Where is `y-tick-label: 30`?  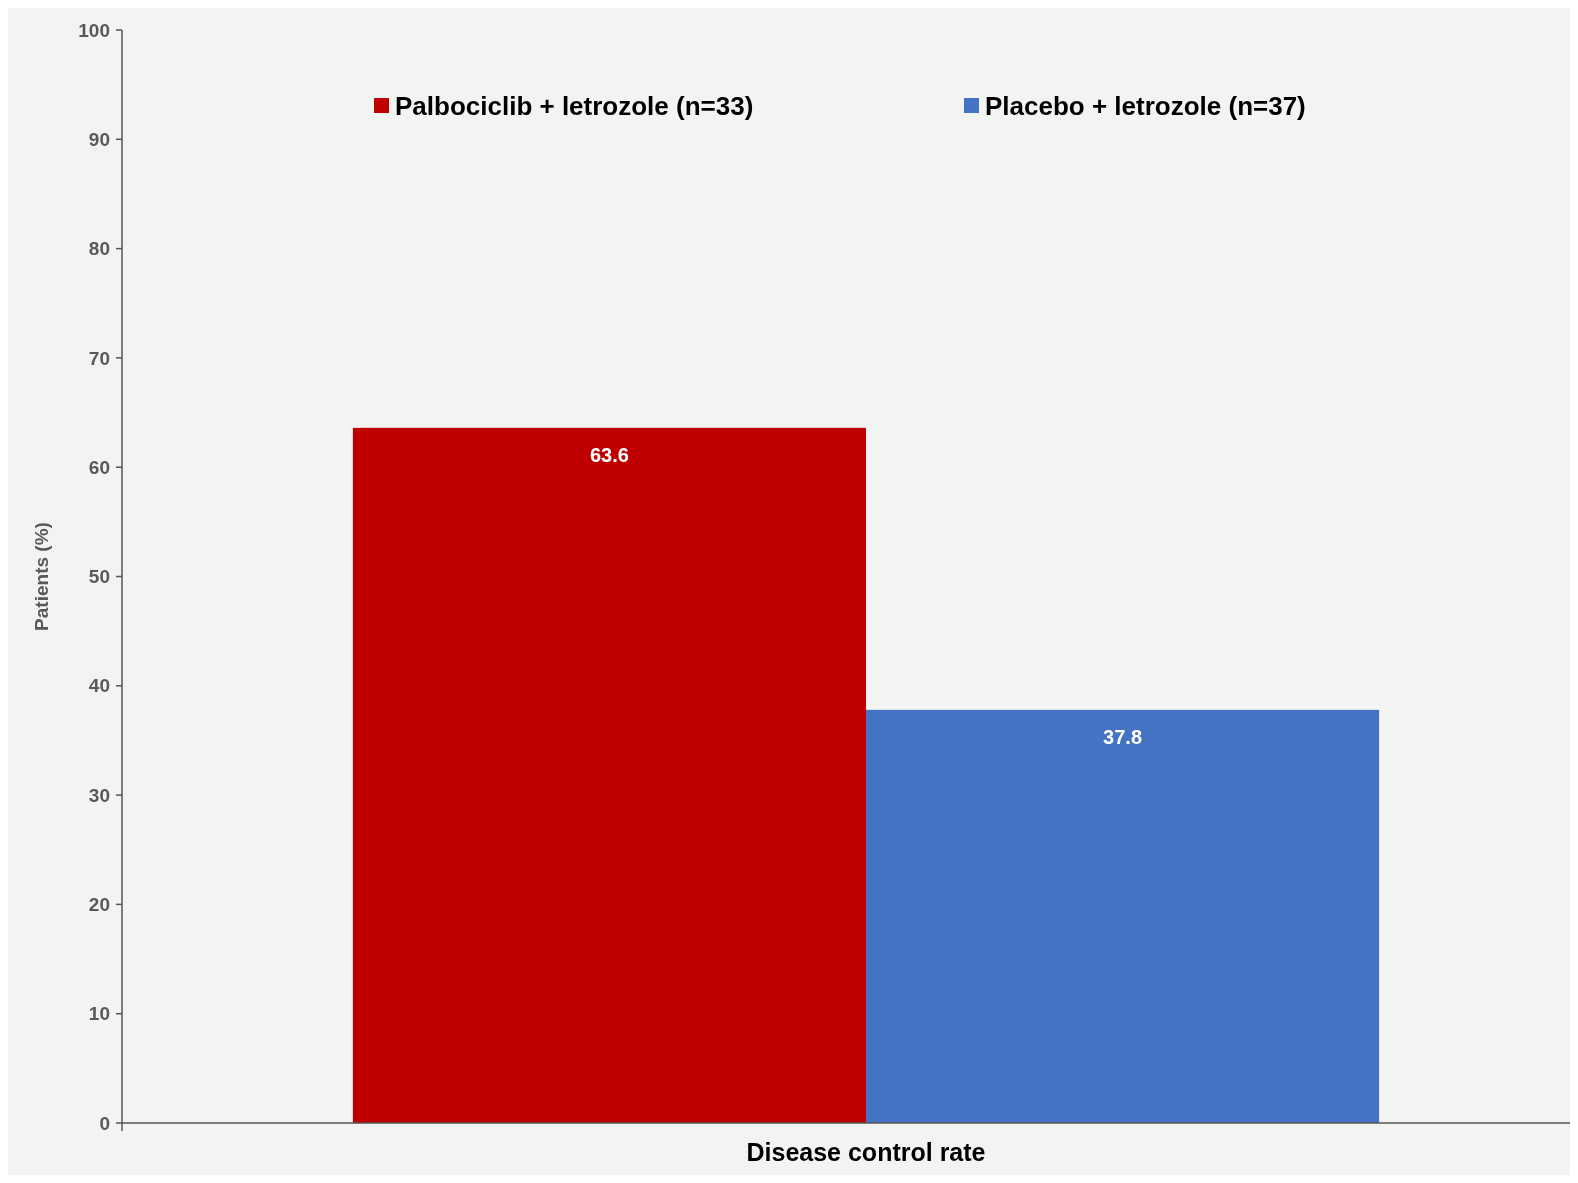
y-tick-label: 30 is located at coordinates (99, 795).